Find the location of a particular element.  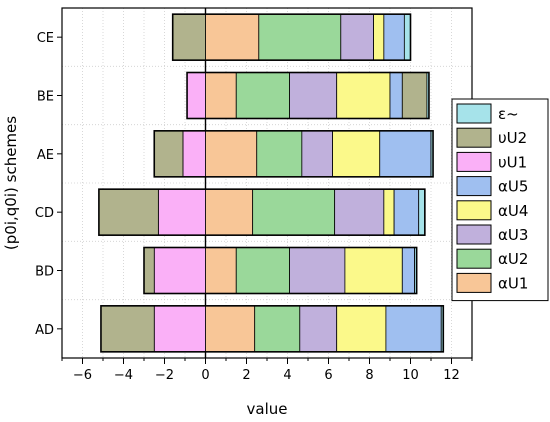

bar-segment-bd--u5 is located at coordinates (408, 270).